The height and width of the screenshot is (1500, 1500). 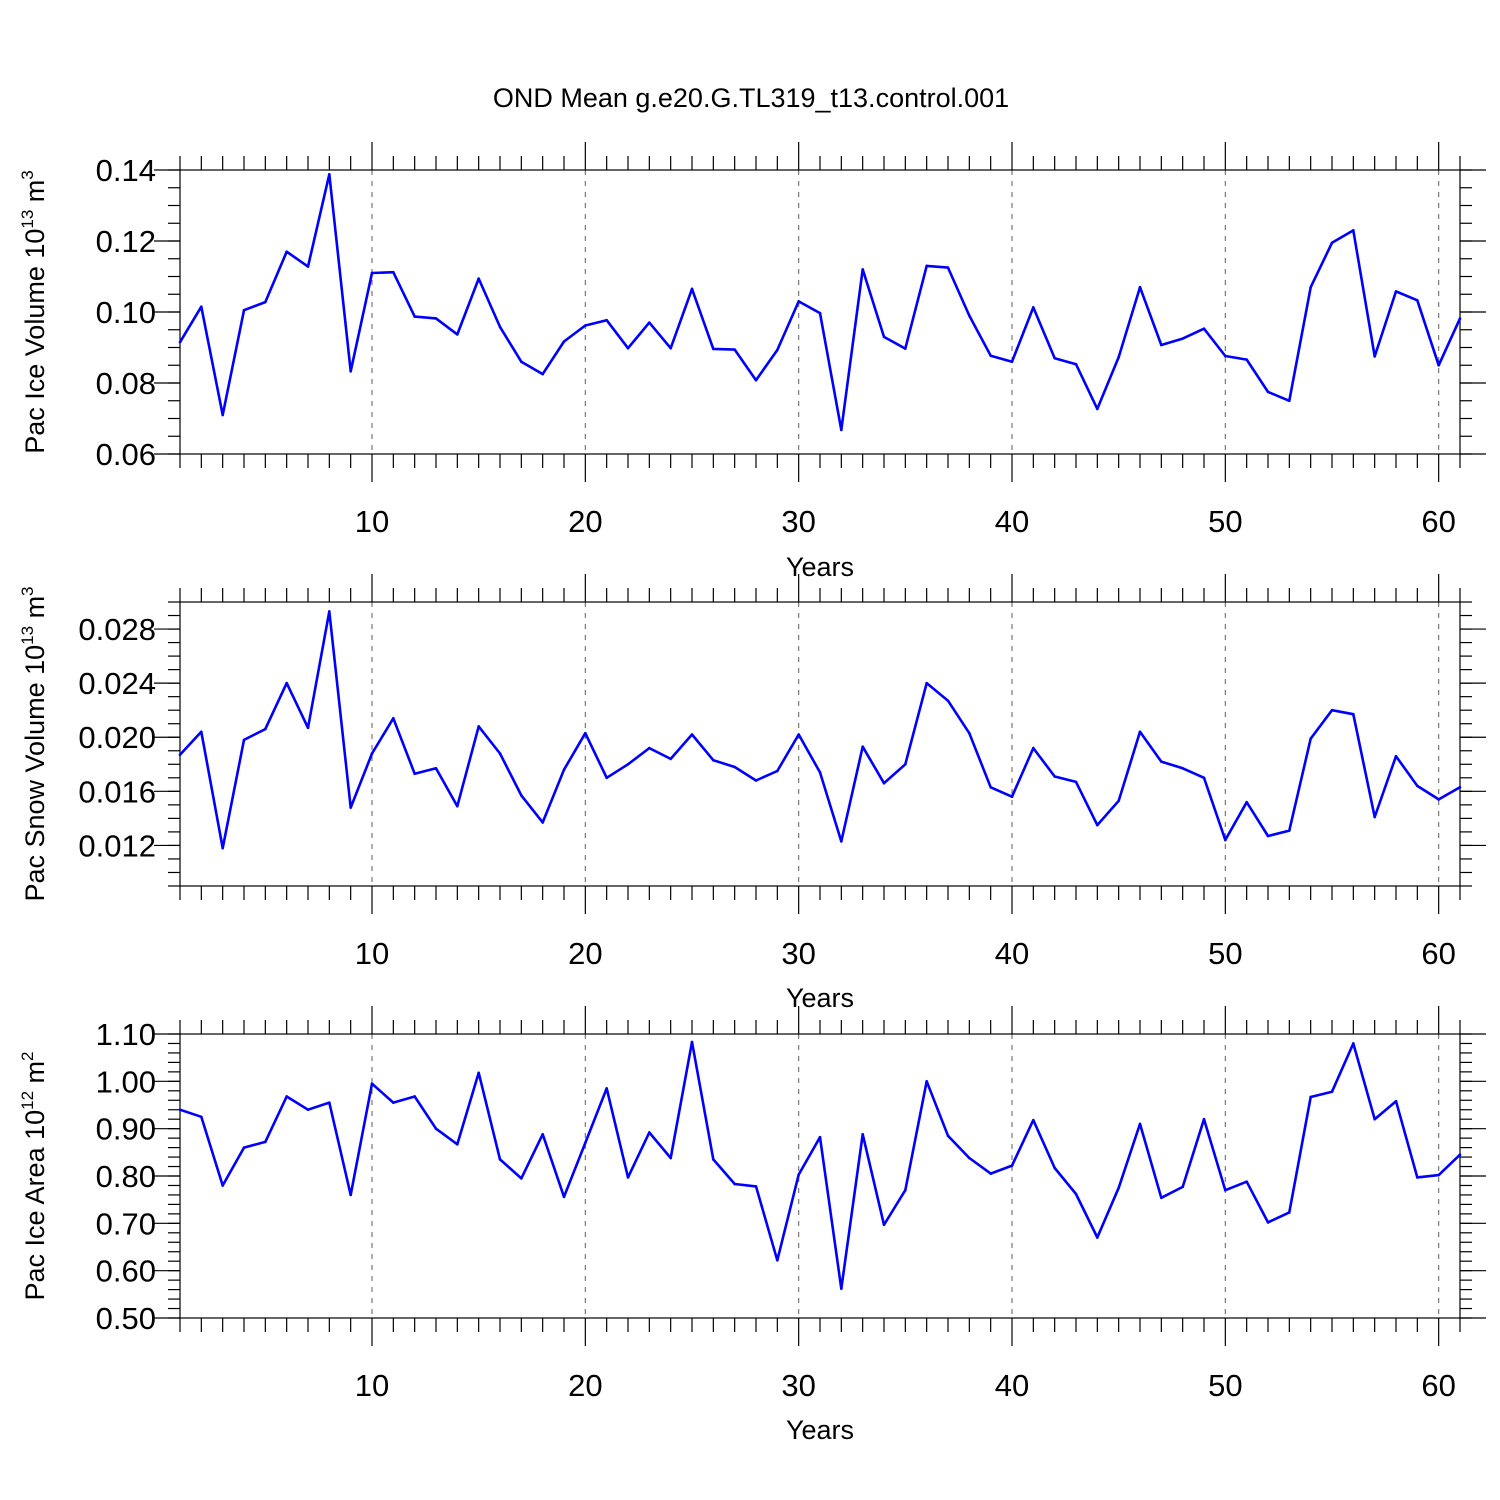 I want to click on ice-area-ytick-label: 0.50, so click(x=126, y=1318).